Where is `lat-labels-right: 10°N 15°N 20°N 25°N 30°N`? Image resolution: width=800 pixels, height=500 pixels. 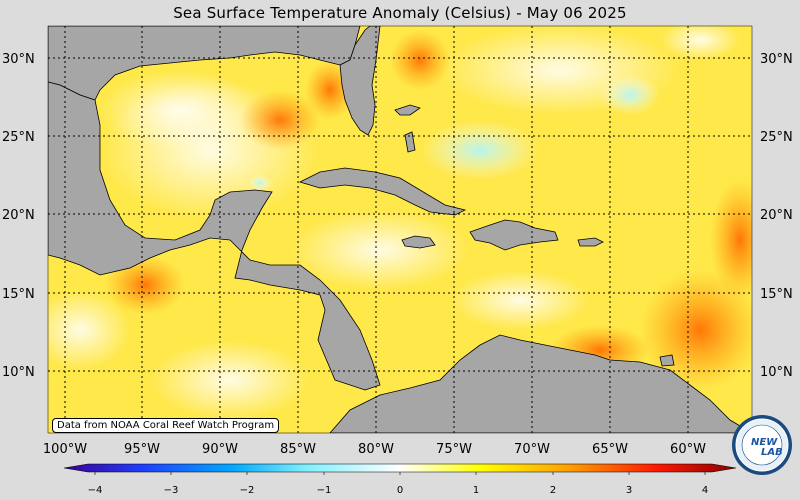 lat-labels-right: 10°N 15°N 20°N 25°N 30°N is located at coordinates (776, 216).